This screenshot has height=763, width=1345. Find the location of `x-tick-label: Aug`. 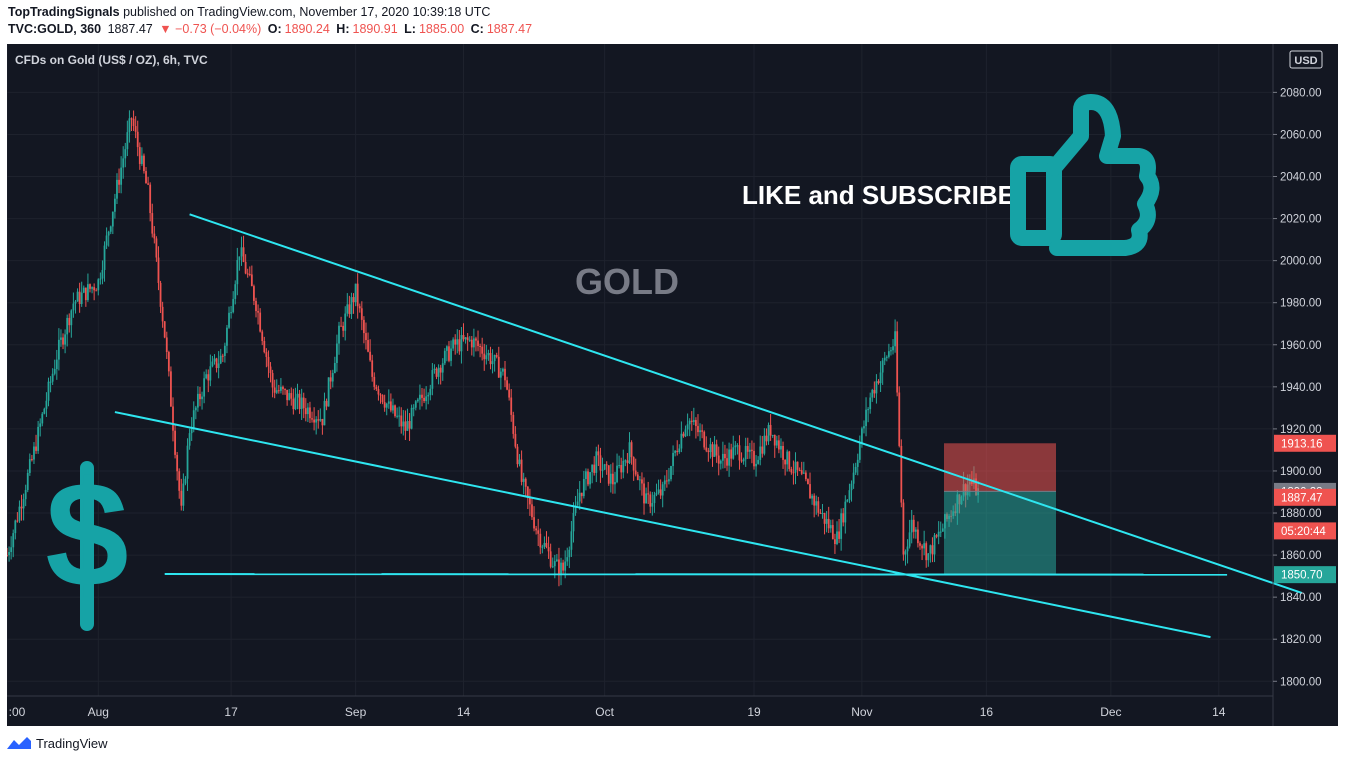

x-tick-label: Aug is located at coordinates (98, 712).